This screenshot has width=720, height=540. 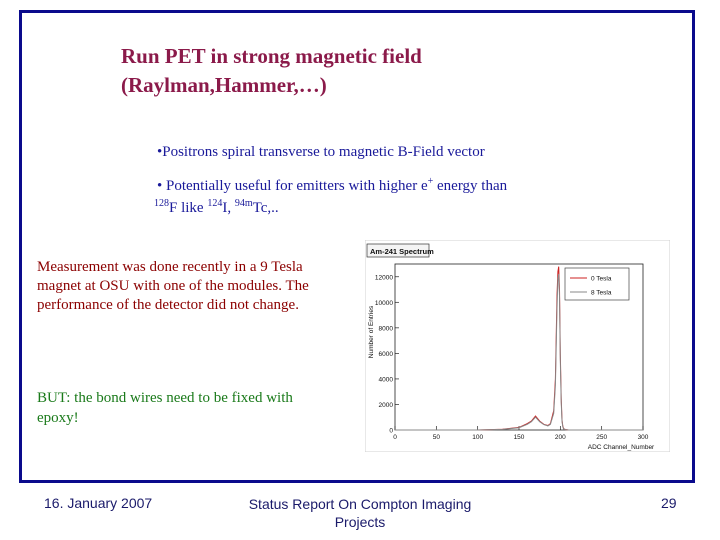 I want to click on series-line-8-tesla, so click(x=519, y=352).